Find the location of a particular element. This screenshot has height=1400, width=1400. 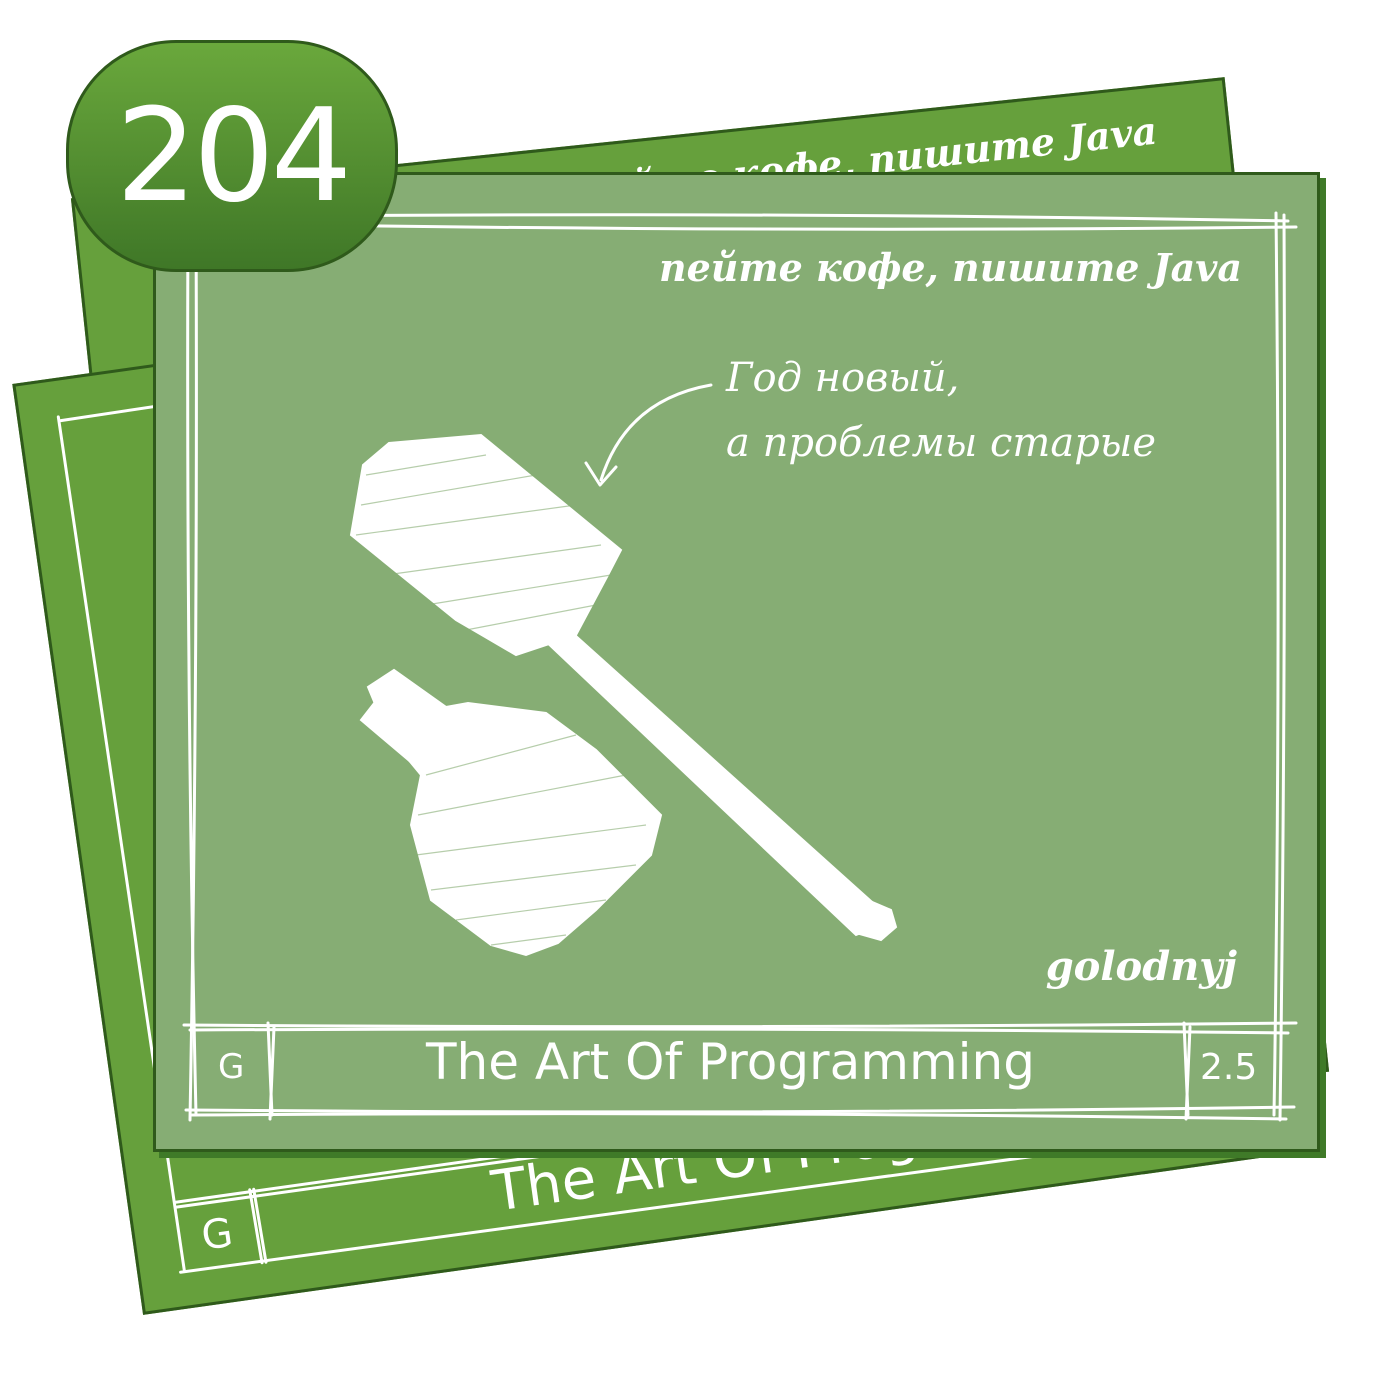

front-card-corner-letter: G is located at coordinates (231, 1067).